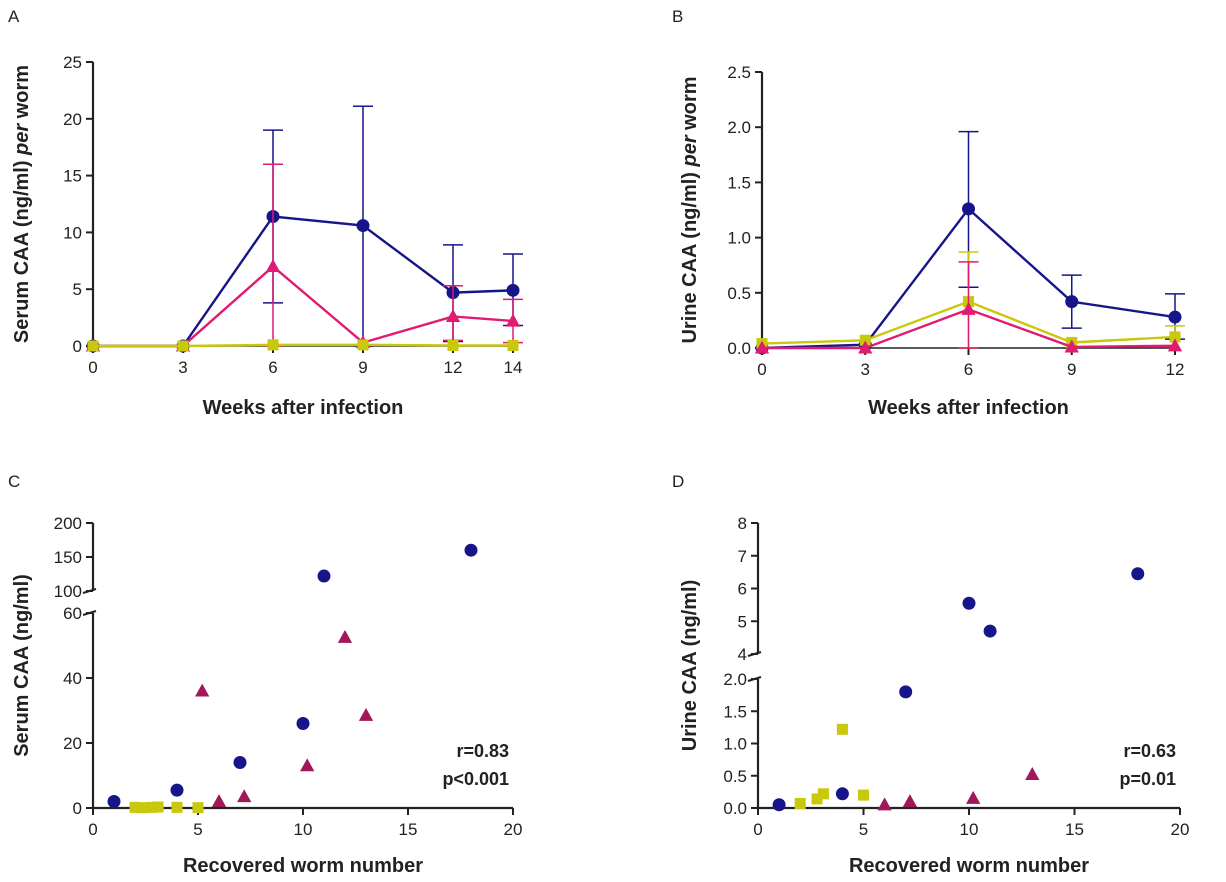  What do you see at coordinates (475, 779) in the screenshot?
I see `stat-p: p<0.001` at bounding box center [475, 779].